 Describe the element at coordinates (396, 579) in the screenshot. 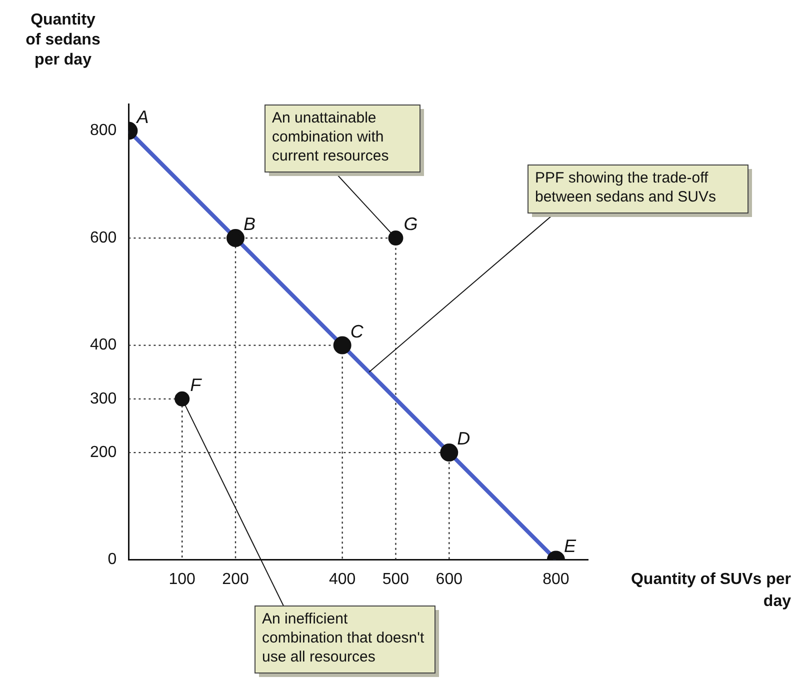

I see `x-tick-label: 500` at that location.